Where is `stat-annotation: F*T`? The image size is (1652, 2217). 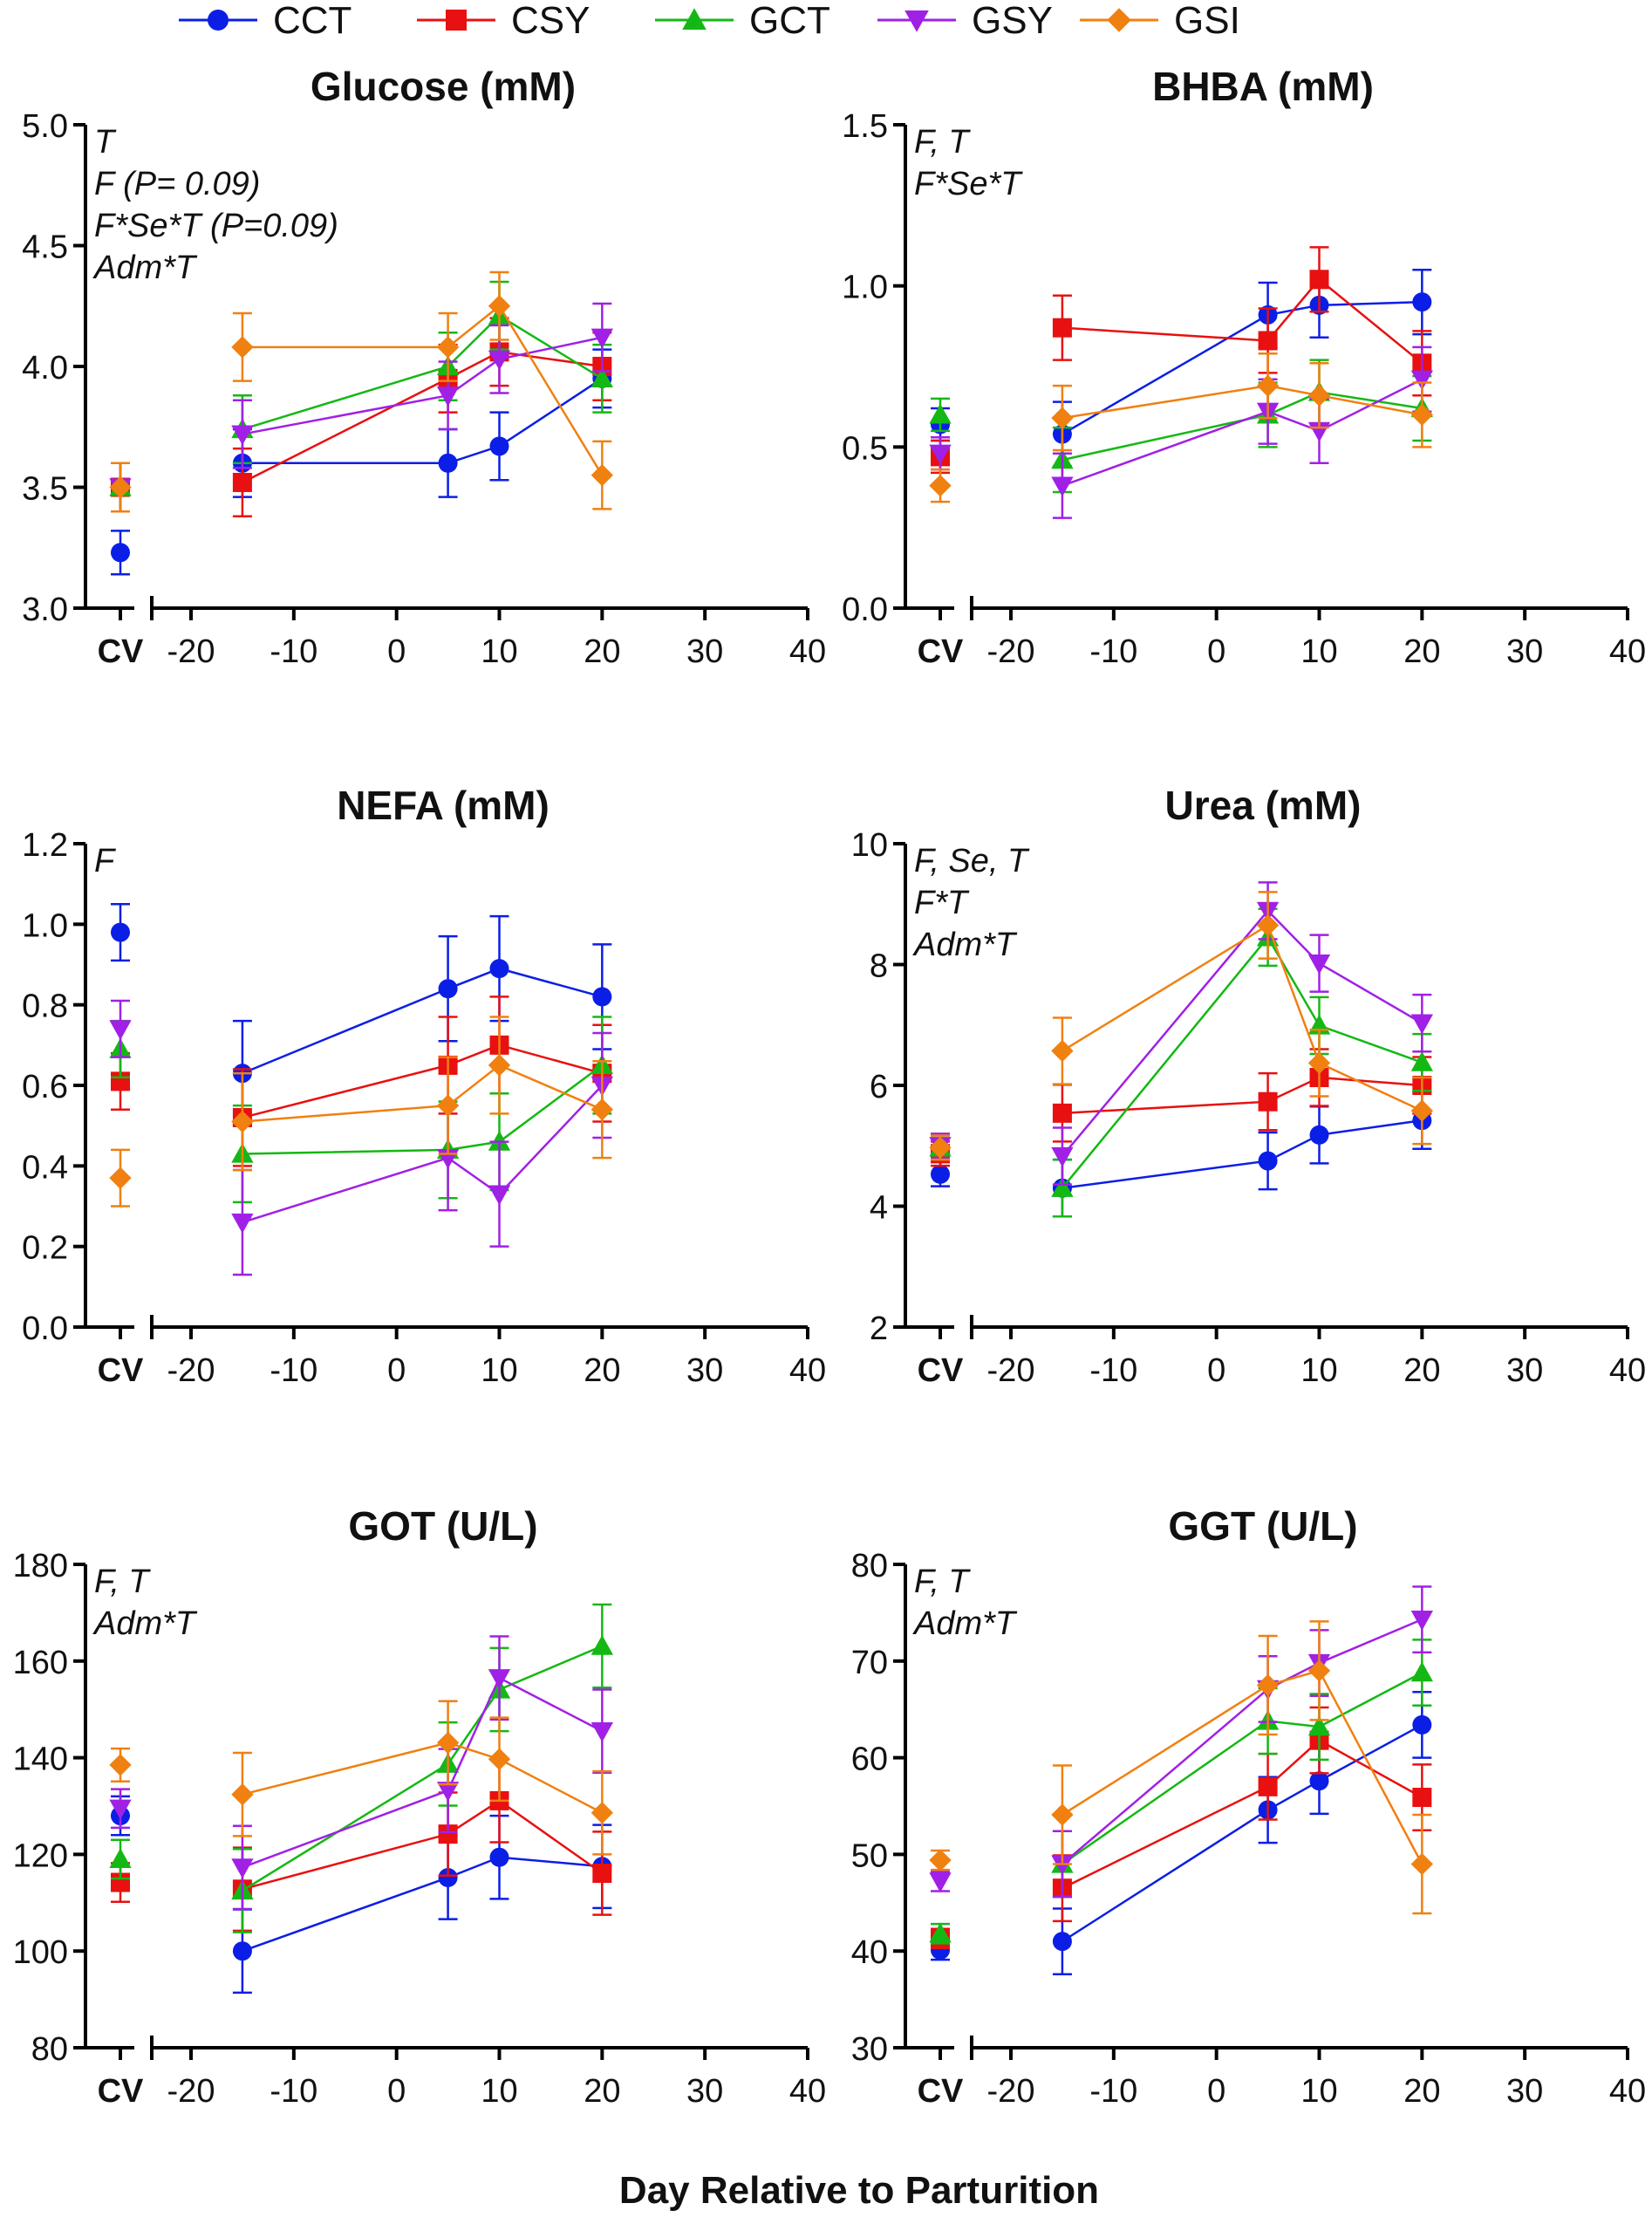 stat-annotation: F*T is located at coordinates (942, 903).